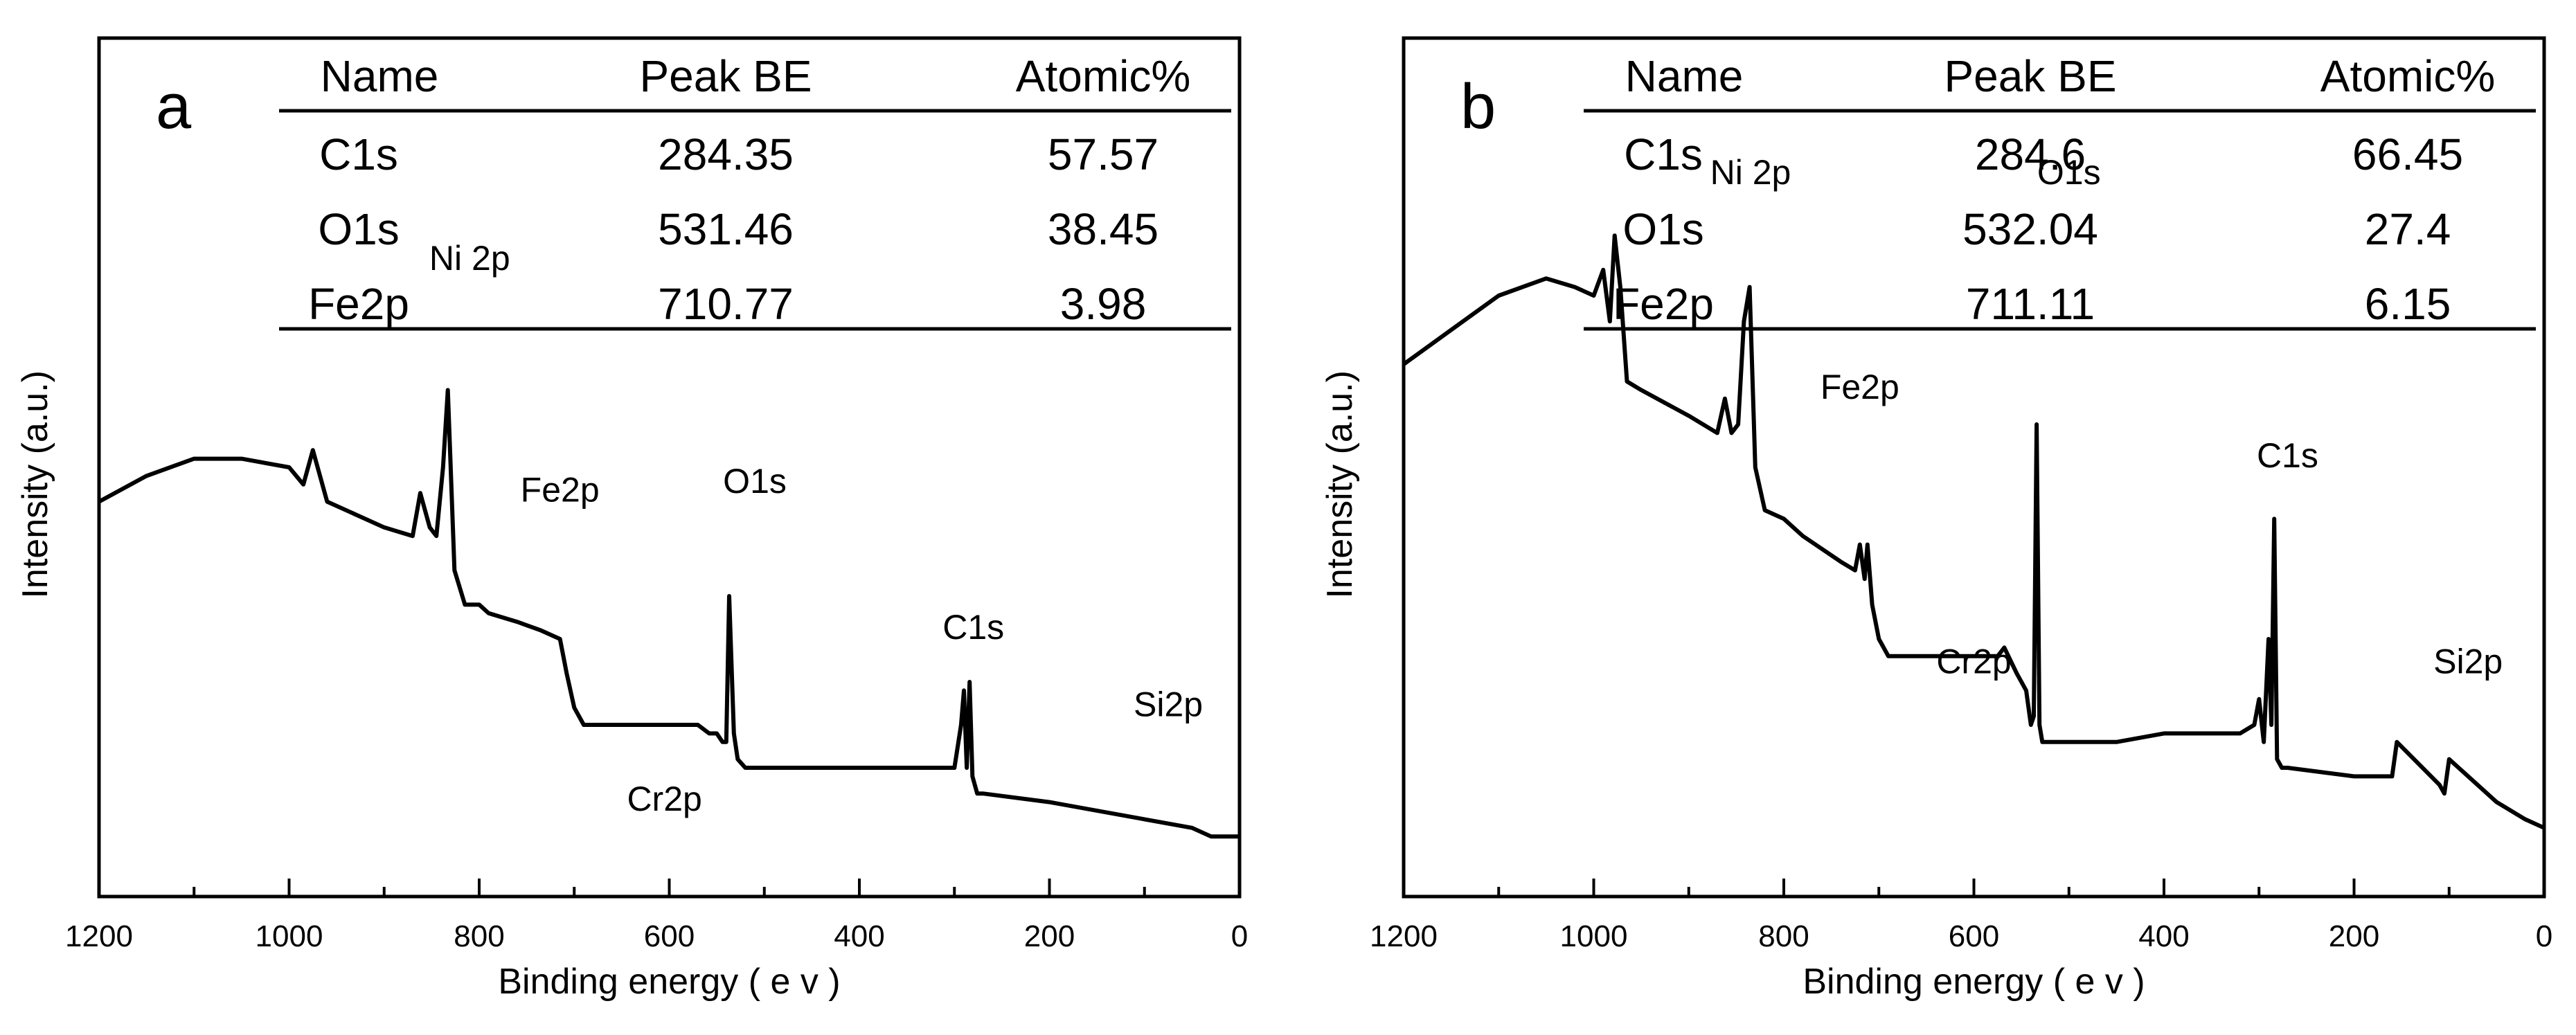 This screenshot has height=1035, width=2576. I want to click on table-cell: 710.77, so click(726, 304).